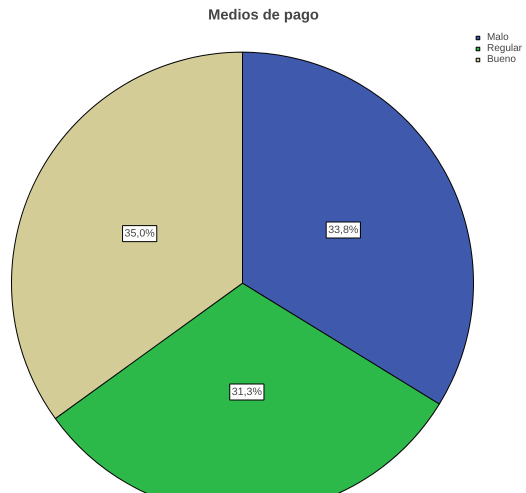  What do you see at coordinates (140, 234) in the screenshot?
I see `data-label: 35,0%` at bounding box center [140, 234].